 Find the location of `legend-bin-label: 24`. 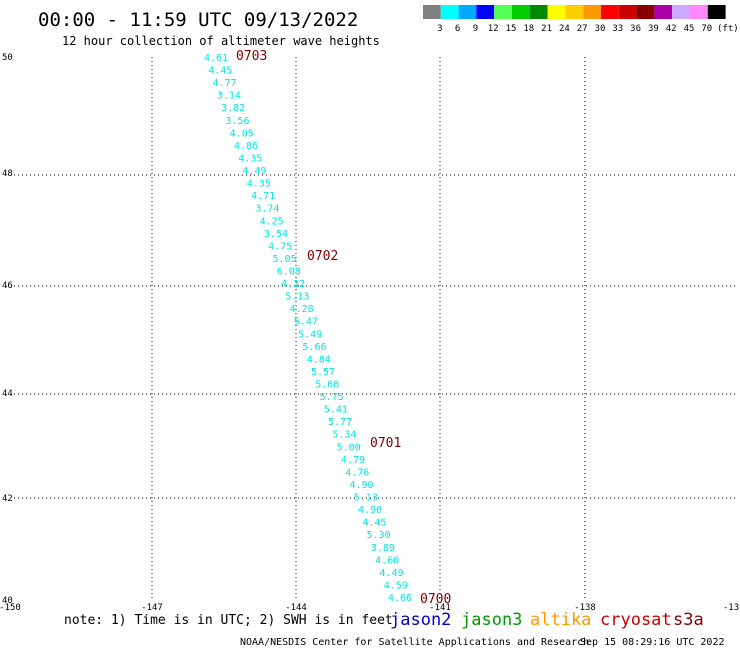

legend-bin-label: 24 is located at coordinates (564, 29).